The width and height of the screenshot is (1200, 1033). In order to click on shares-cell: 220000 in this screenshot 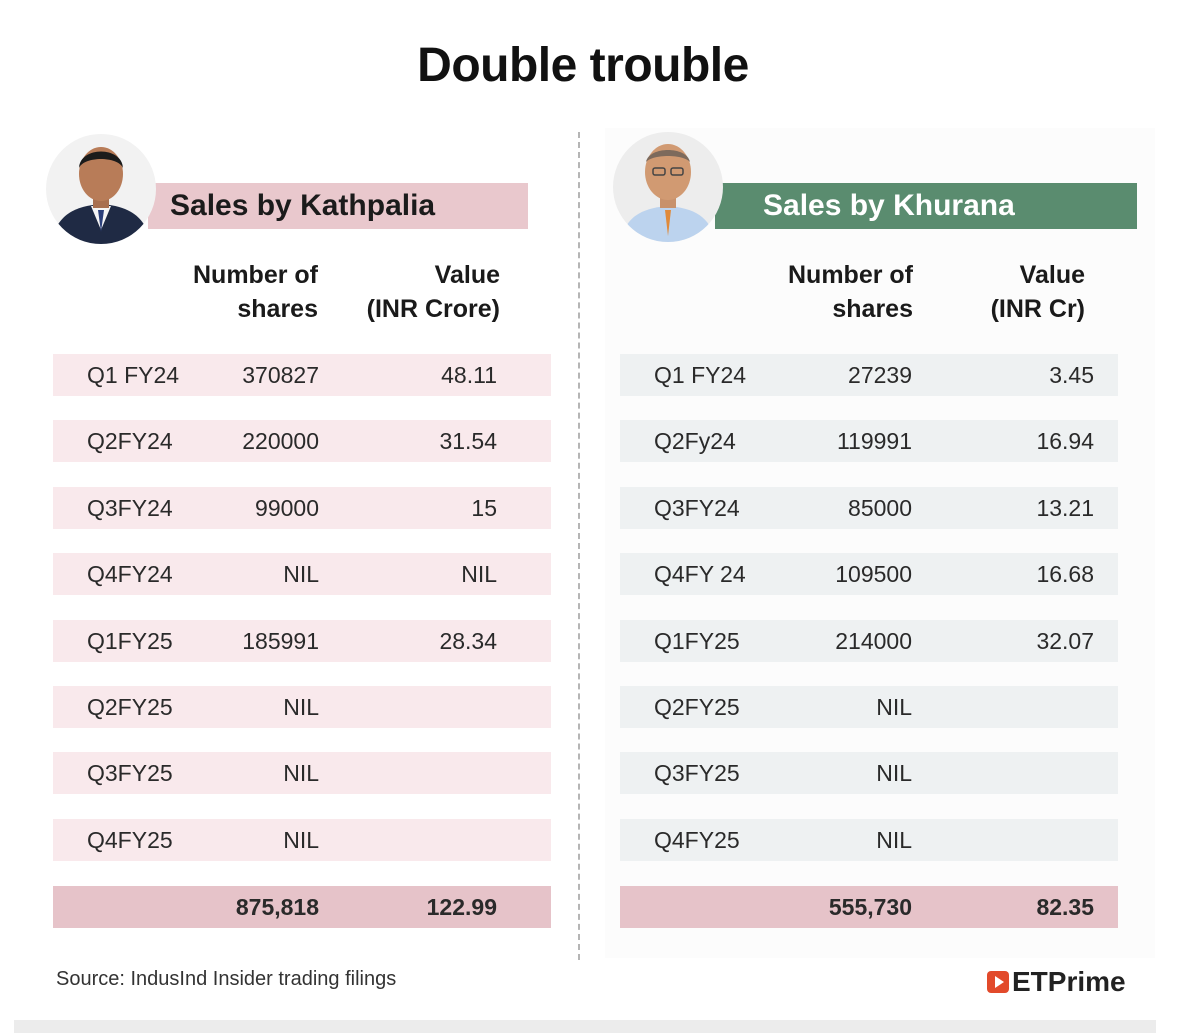, I will do `click(280, 441)`.